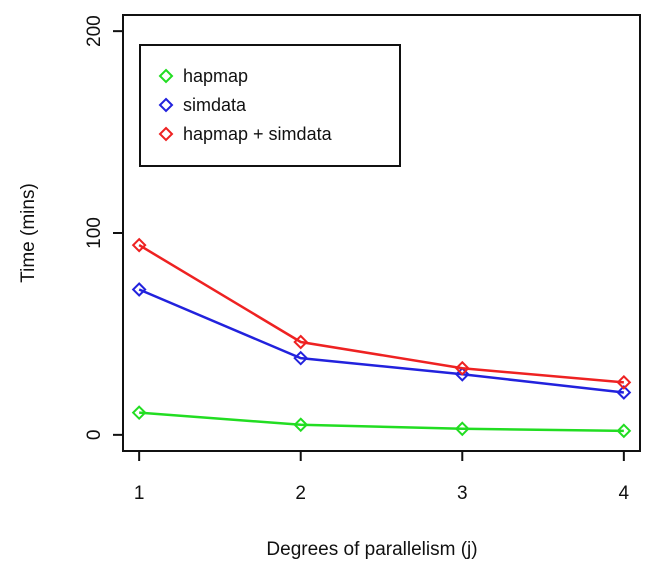  I want to click on x-axis: 1 2 3 4, so click(382, 477).